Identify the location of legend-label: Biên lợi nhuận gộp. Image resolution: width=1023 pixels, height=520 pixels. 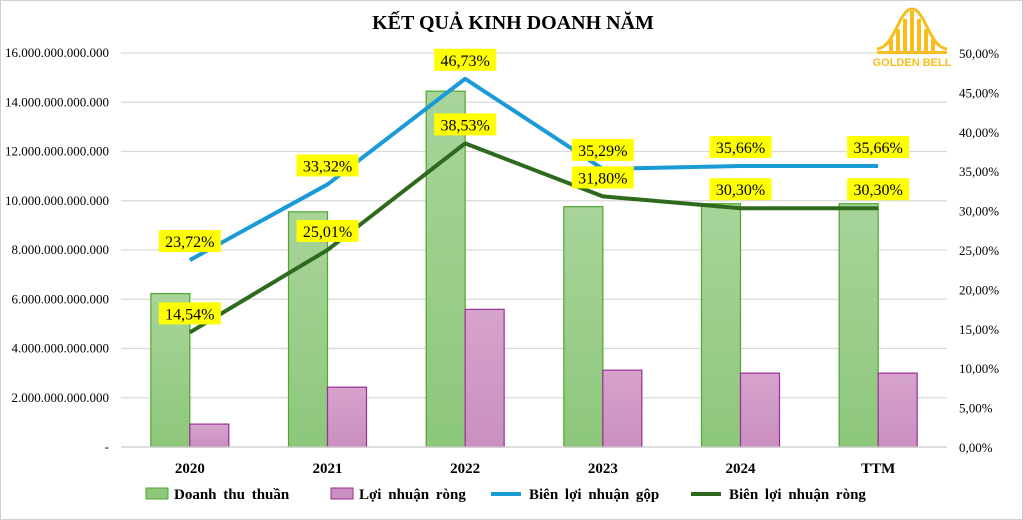
(594, 495).